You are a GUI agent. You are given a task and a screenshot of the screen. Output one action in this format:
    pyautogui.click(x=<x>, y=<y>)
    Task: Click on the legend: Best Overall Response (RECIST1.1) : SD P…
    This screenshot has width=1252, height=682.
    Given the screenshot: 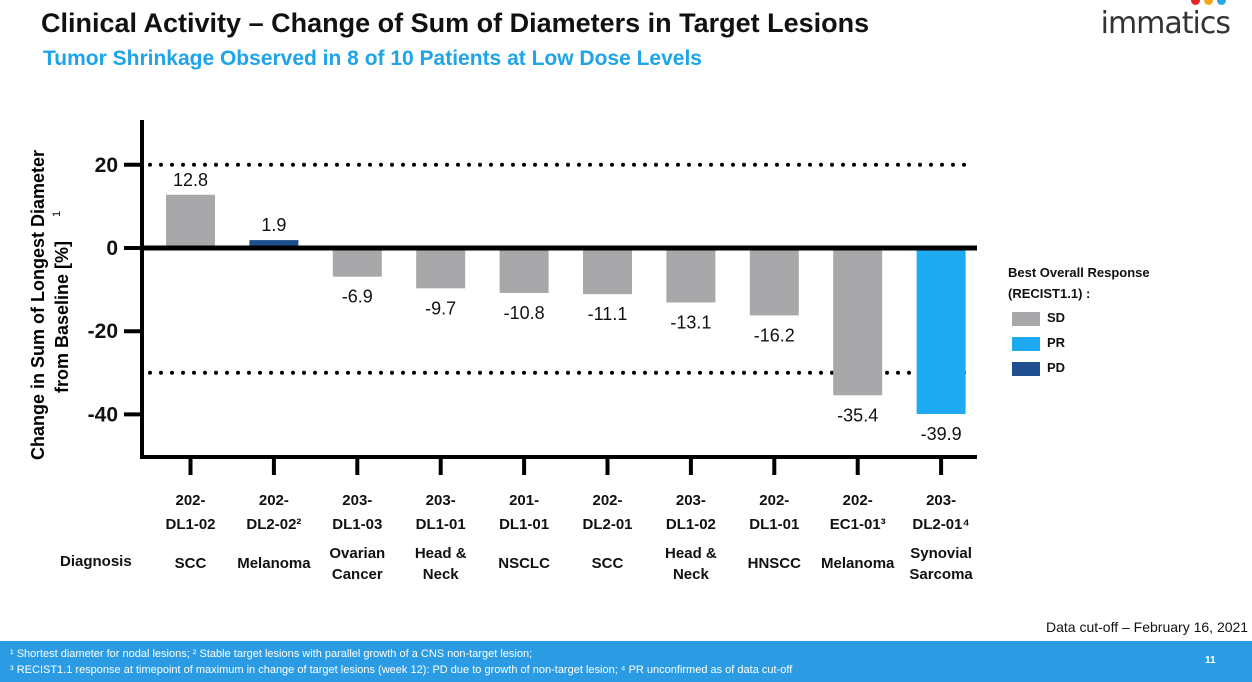 What is the action you would take?
    pyautogui.click(x=1108, y=319)
    